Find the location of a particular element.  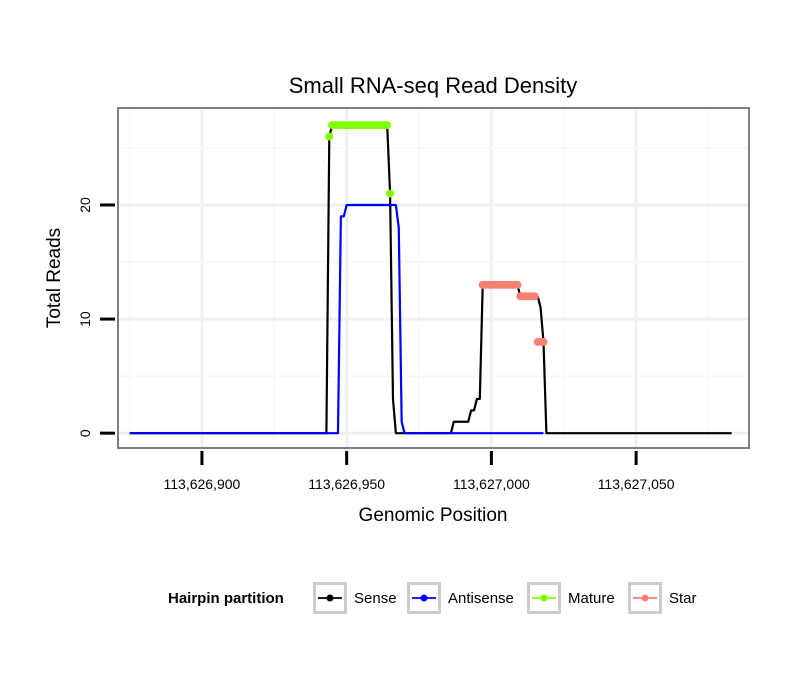

x-axis-title: Genomic Position is located at coordinates (433, 515).